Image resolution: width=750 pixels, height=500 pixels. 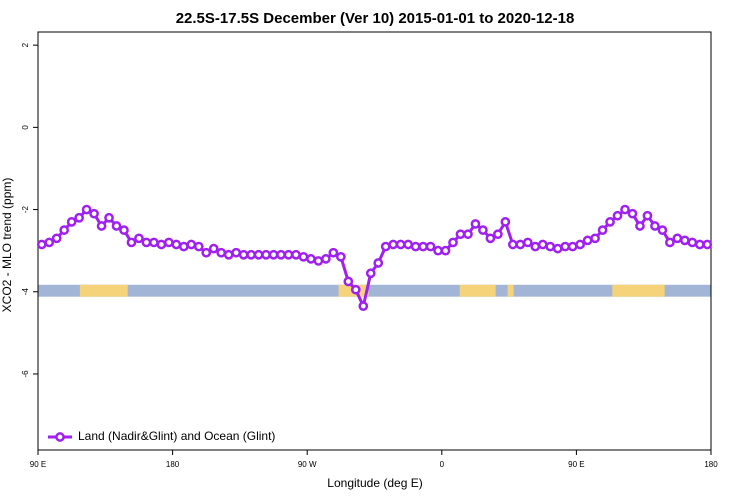 I want to click on x-axis-label: Longitude (deg E), so click(x=374, y=483).